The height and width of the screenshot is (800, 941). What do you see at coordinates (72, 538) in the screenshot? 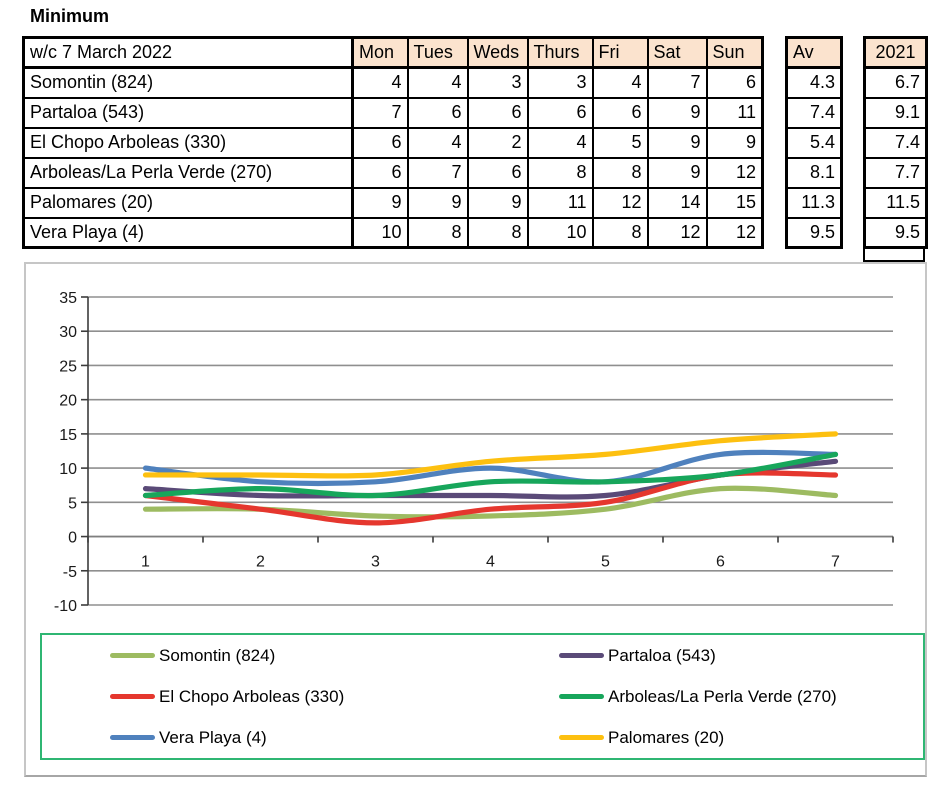
I see `y-axis-label: 0` at bounding box center [72, 538].